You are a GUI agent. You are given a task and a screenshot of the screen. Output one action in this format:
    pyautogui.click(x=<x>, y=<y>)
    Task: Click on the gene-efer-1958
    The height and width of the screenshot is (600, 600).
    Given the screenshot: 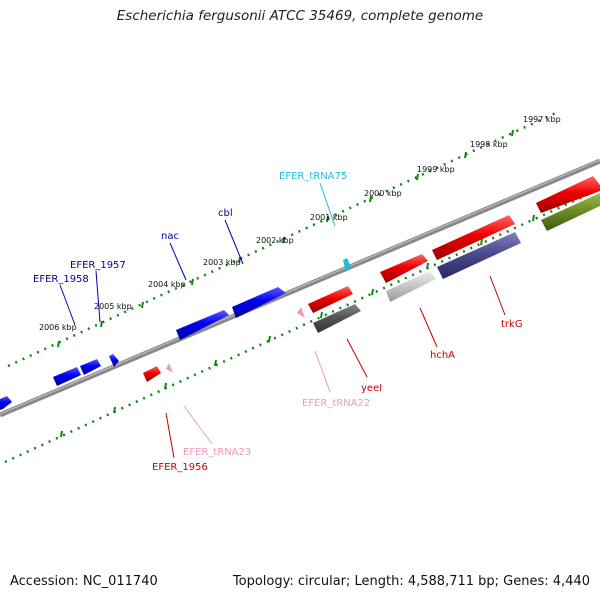 What is the action you would take?
    pyautogui.click(x=6, y=403)
    